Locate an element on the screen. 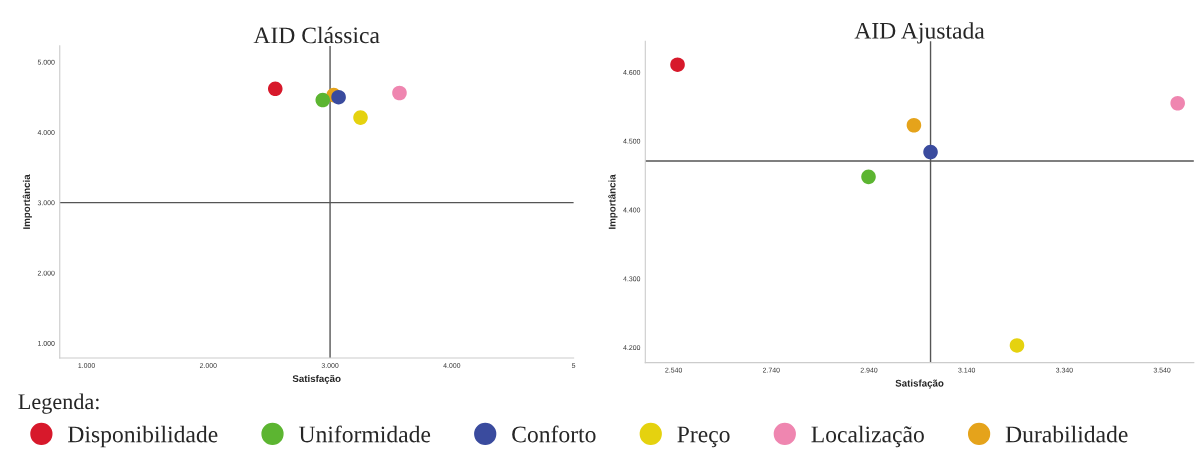 Image resolution: width=1195 pixels, height=459 pixels. legend-label: Preço is located at coordinates (703, 437).